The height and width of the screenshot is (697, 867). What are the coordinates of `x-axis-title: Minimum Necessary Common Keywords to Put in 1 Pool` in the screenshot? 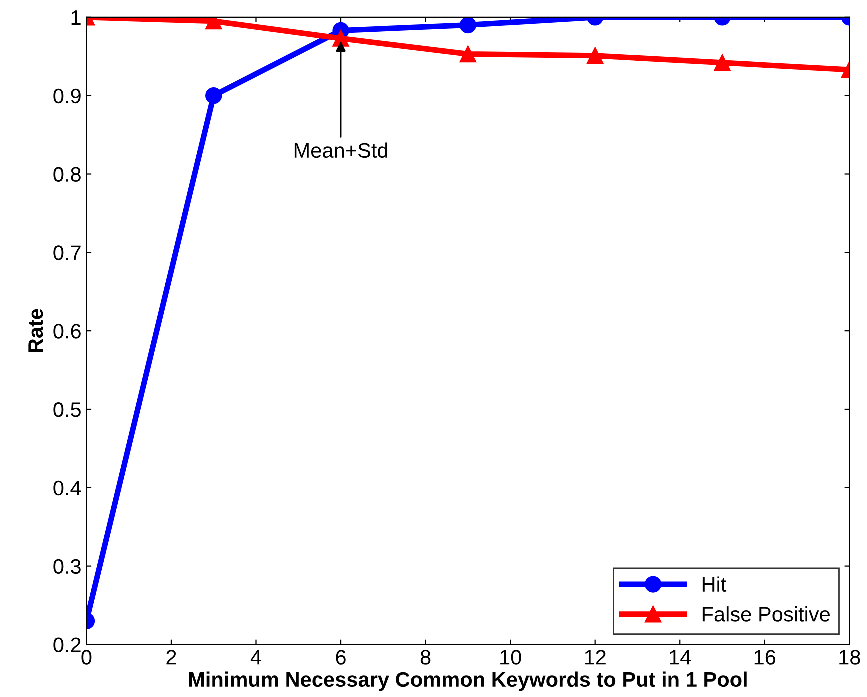 It's located at (468, 682).